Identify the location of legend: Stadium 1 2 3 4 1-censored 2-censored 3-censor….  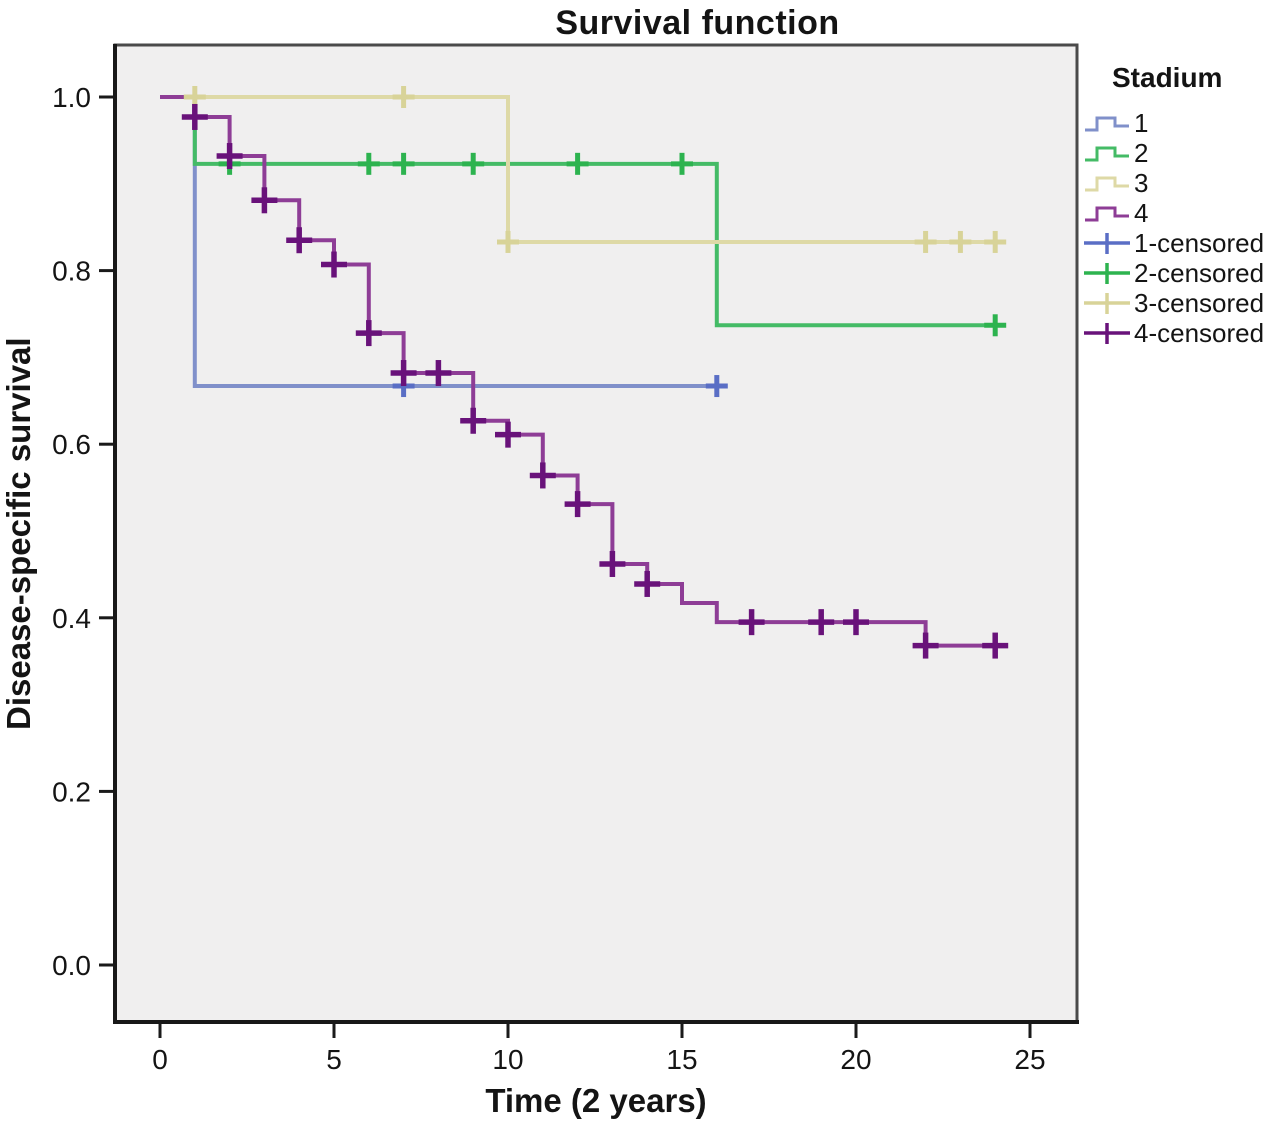
(1182, 205).